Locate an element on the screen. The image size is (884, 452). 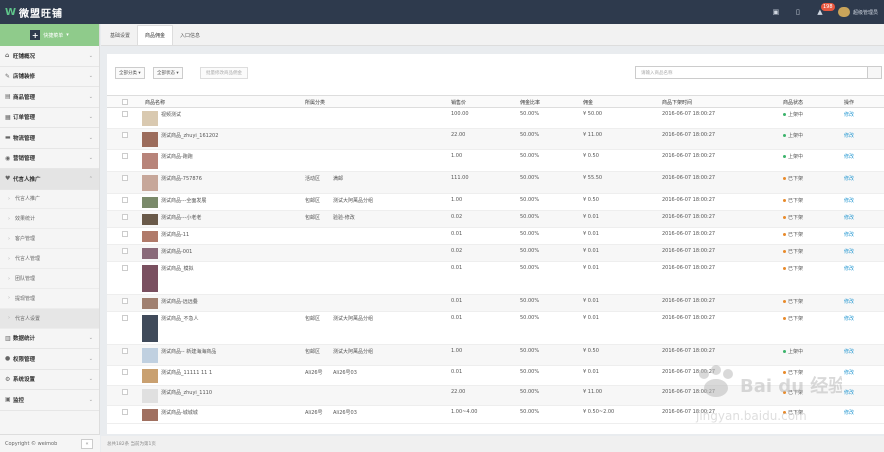
cell-cat1: 包邮区 is located at coordinates (313, 201).